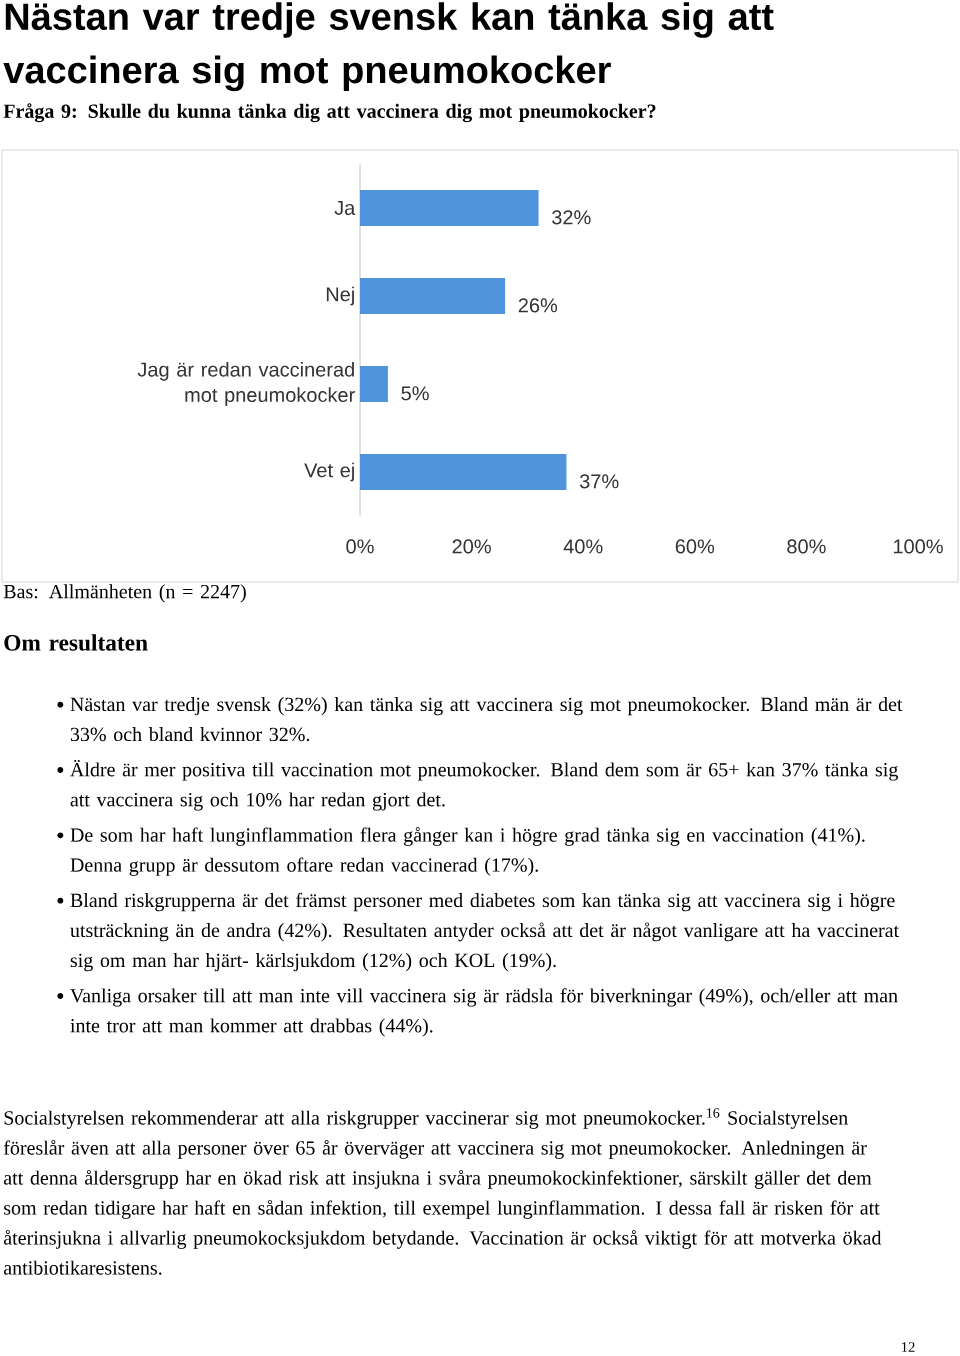 This screenshot has width=960, height=1356. What do you see at coordinates (340, 296) in the screenshot?
I see `y-tick-label: Nej` at bounding box center [340, 296].